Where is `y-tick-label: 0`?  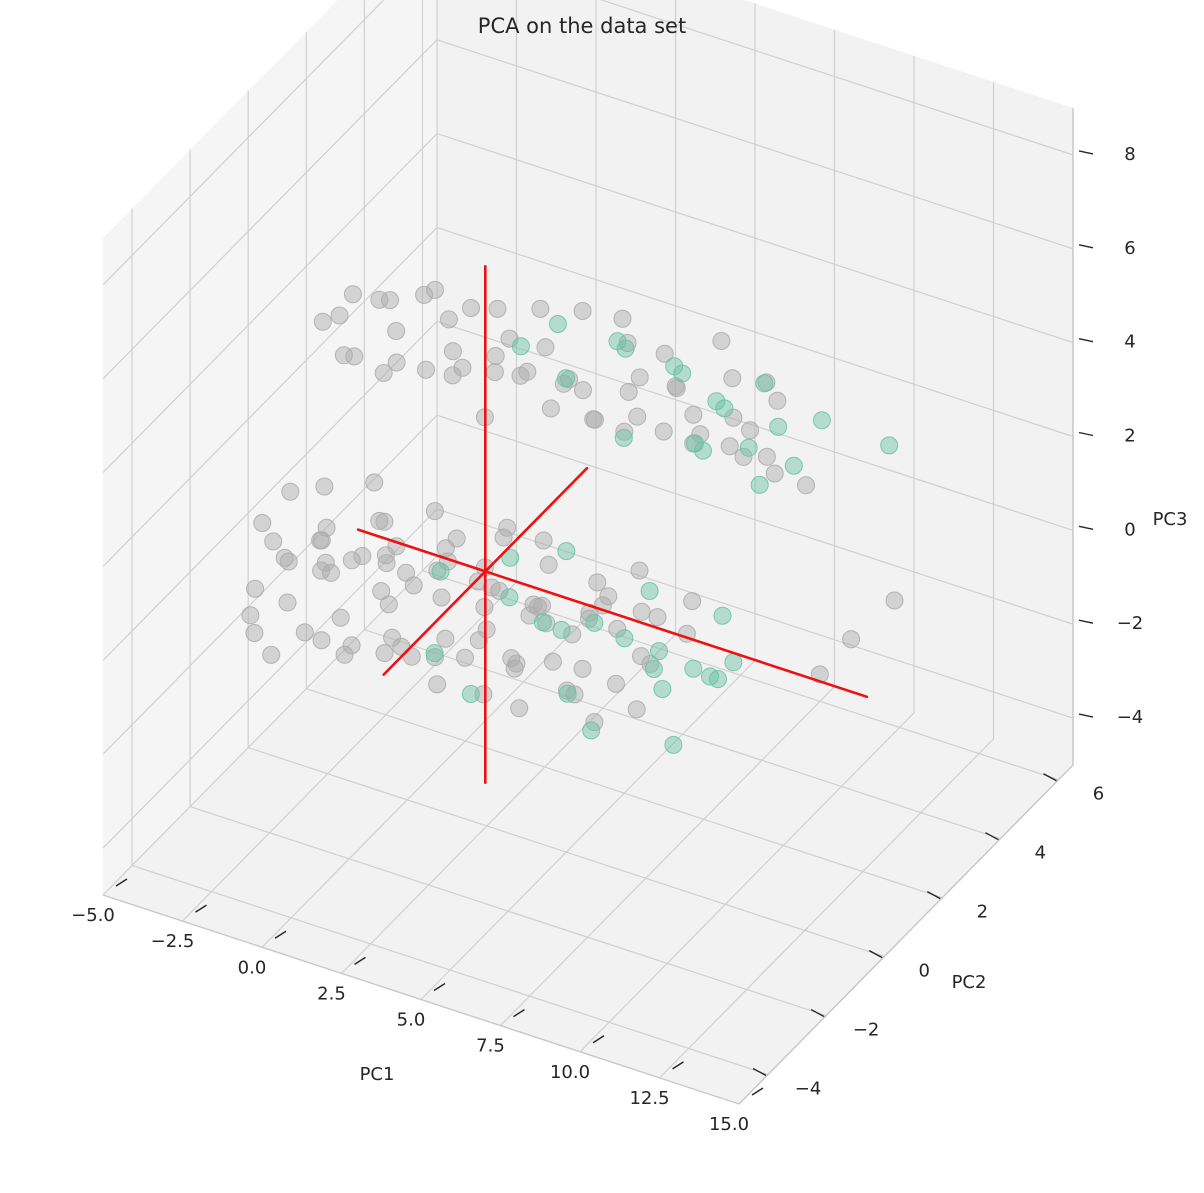 y-tick-label: 0 is located at coordinates (923, 971).